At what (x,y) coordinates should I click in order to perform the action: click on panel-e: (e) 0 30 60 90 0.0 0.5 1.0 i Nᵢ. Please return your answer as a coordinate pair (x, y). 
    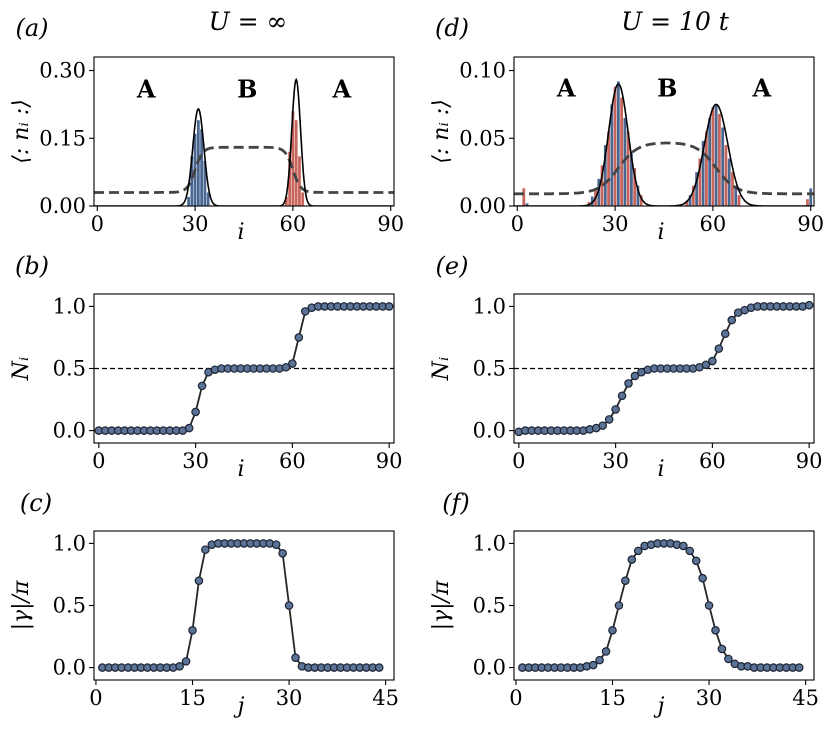
    Looking at the image, I should click on (626, 367).